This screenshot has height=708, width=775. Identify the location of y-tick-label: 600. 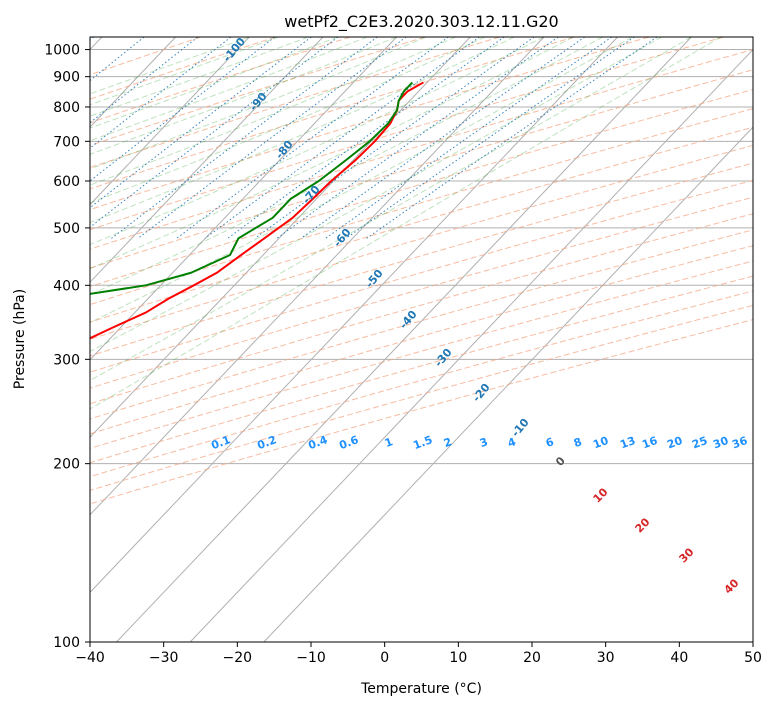
(66, 182).